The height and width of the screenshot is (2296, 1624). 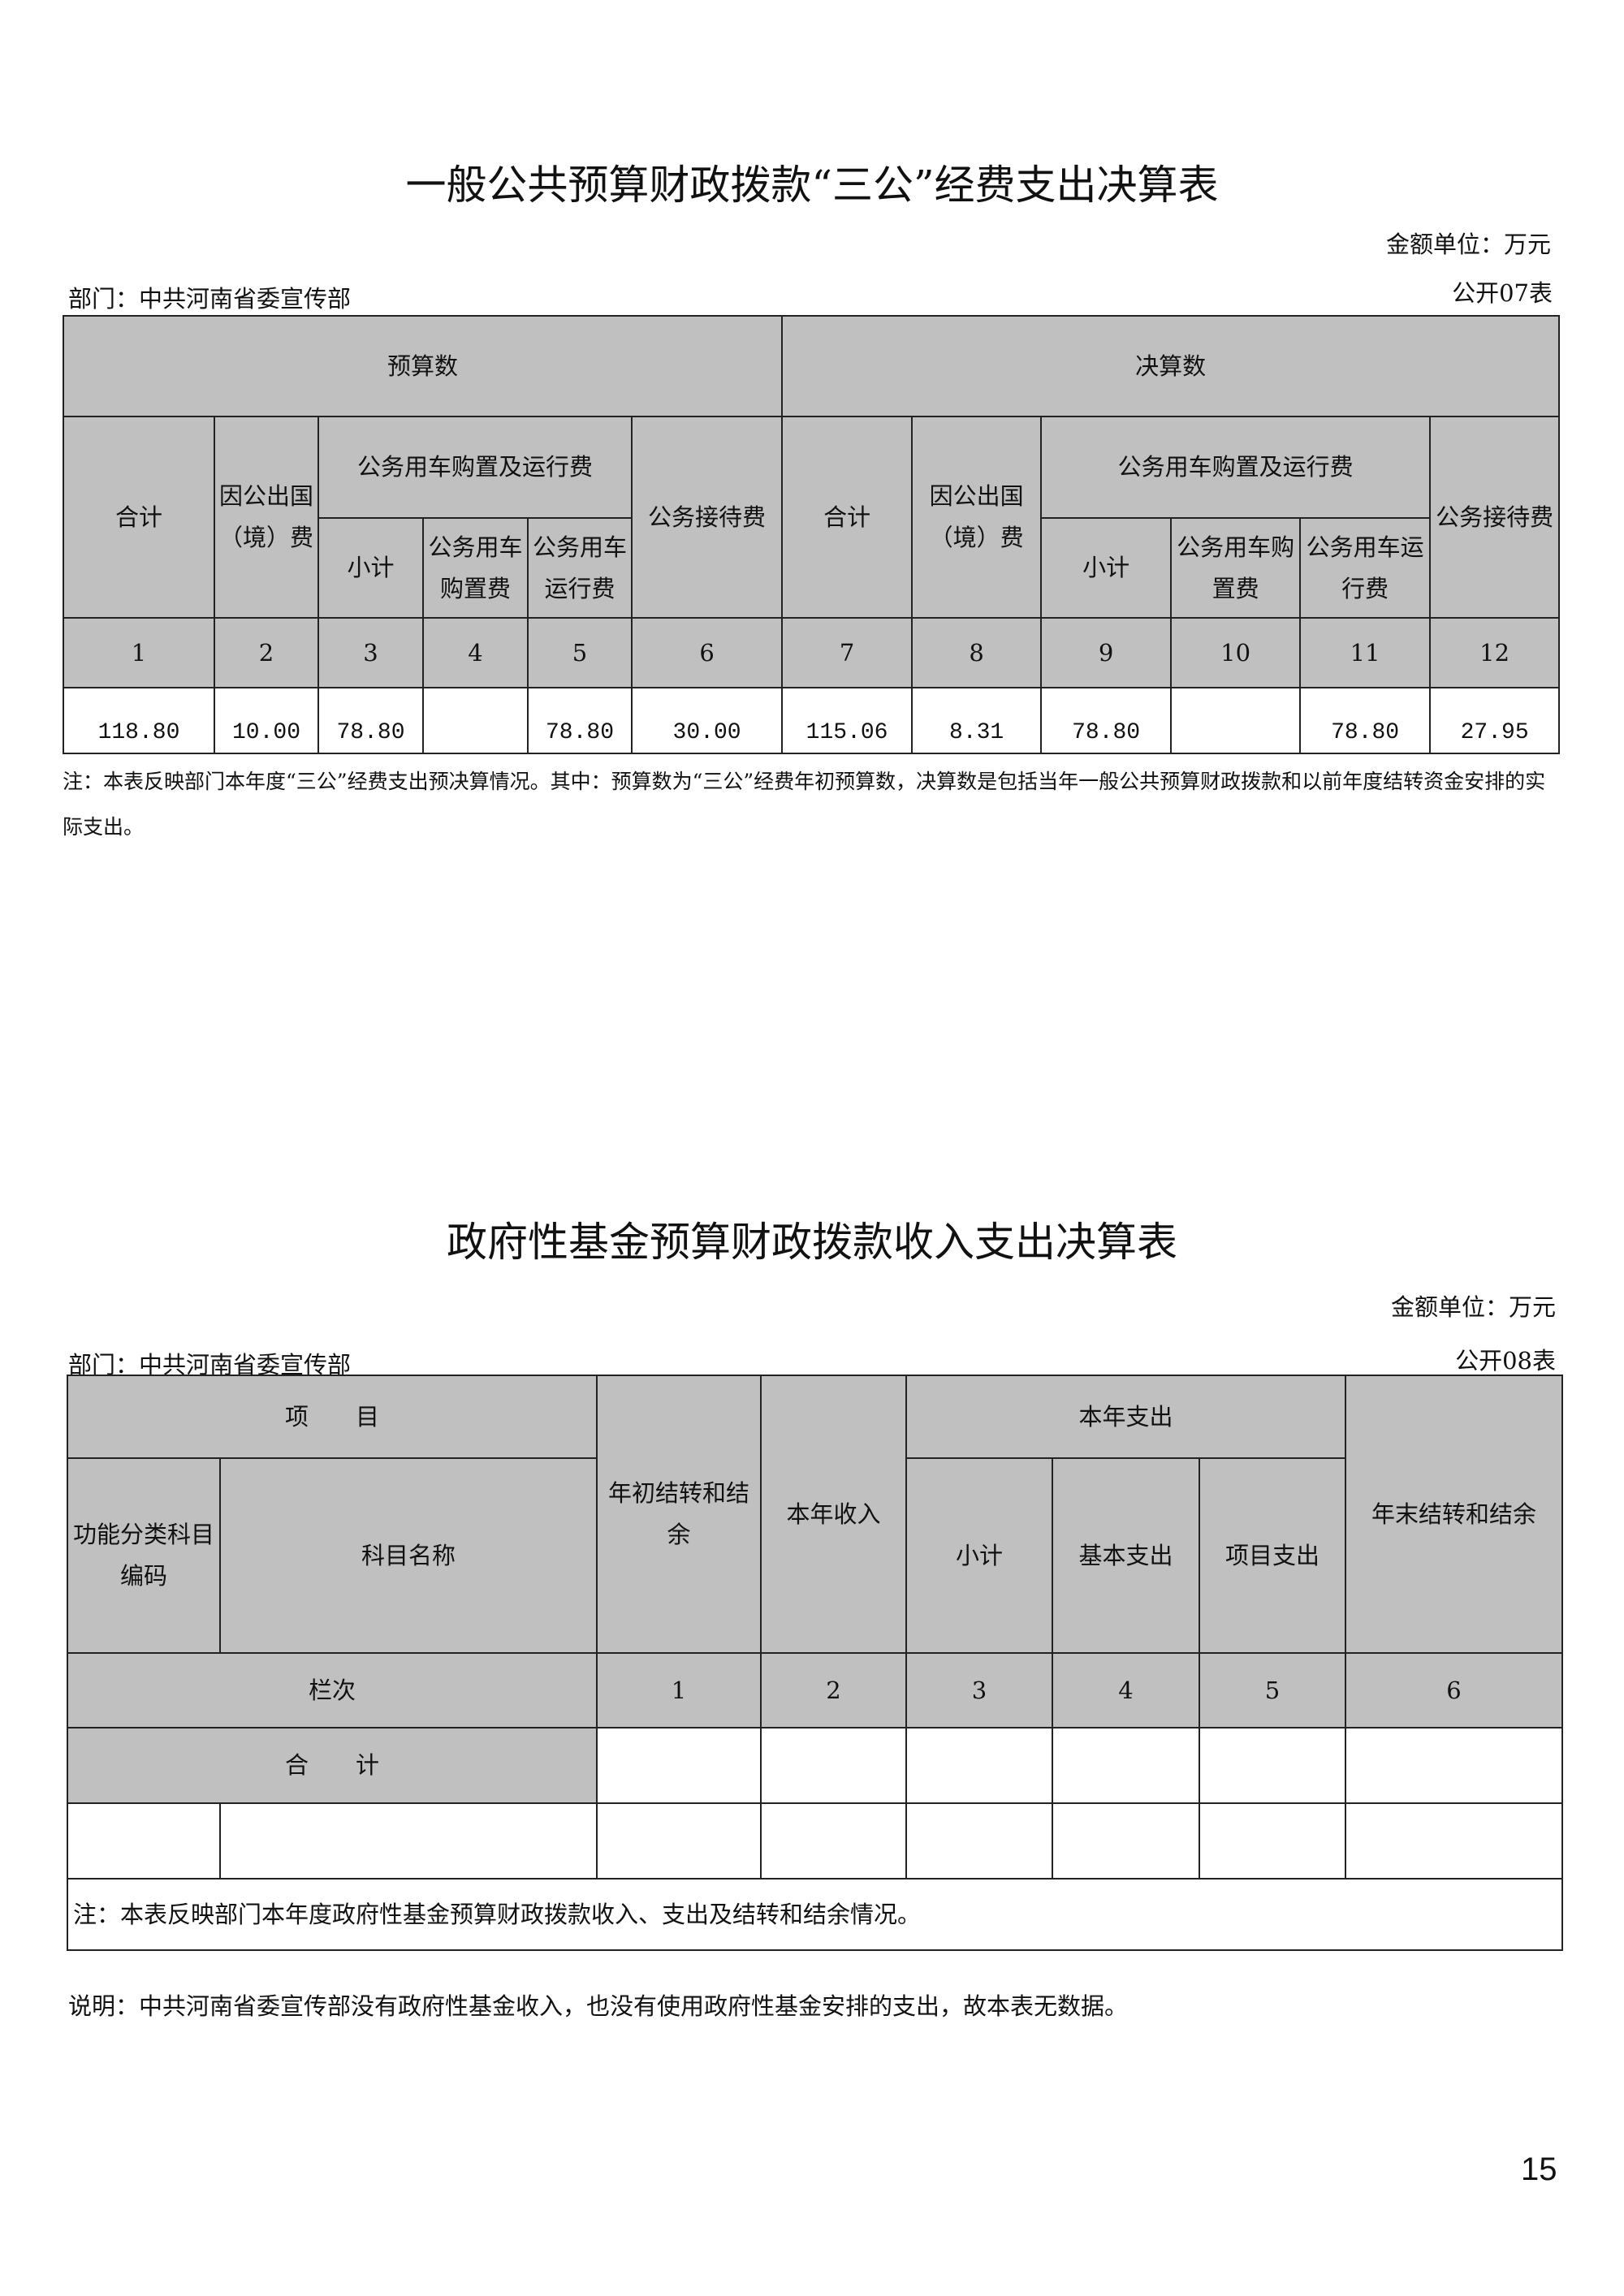 What do you see at coordinates (1236, 652) in the screenshot?
I see `col-number: 10` at bounding box center [1236, 652].